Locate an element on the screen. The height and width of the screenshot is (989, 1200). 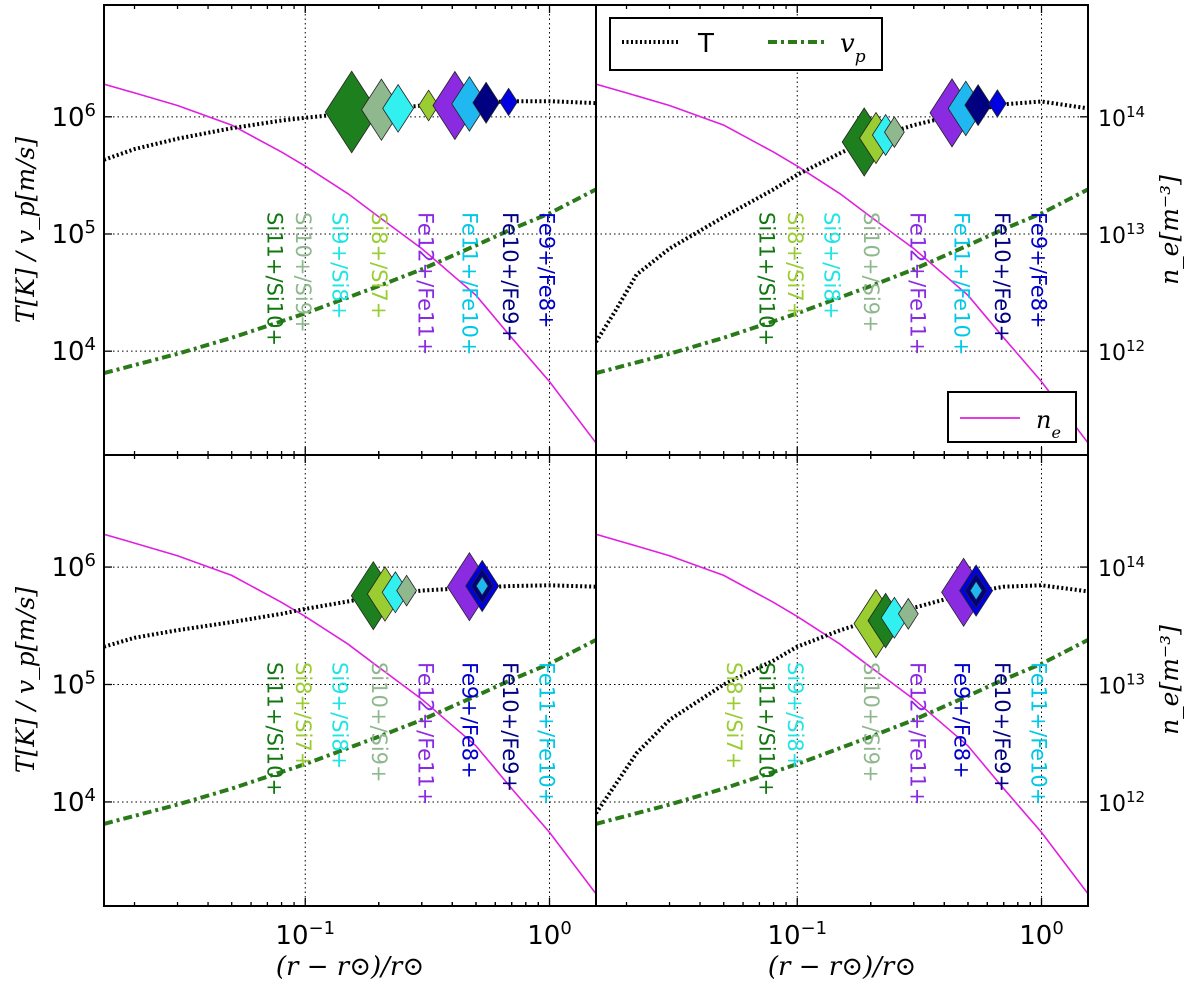
legend-ne: ne is located at coordinates (1012, 417).